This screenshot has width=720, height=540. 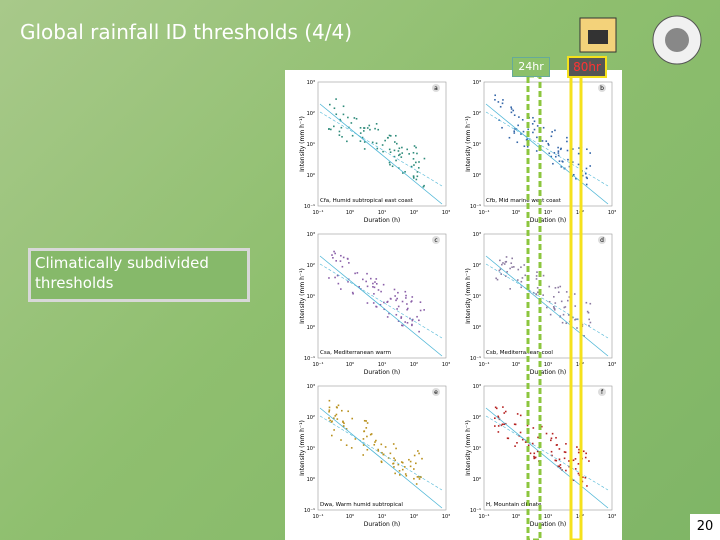 I want to click on panel-letter: b, so click(x=602, y=88).